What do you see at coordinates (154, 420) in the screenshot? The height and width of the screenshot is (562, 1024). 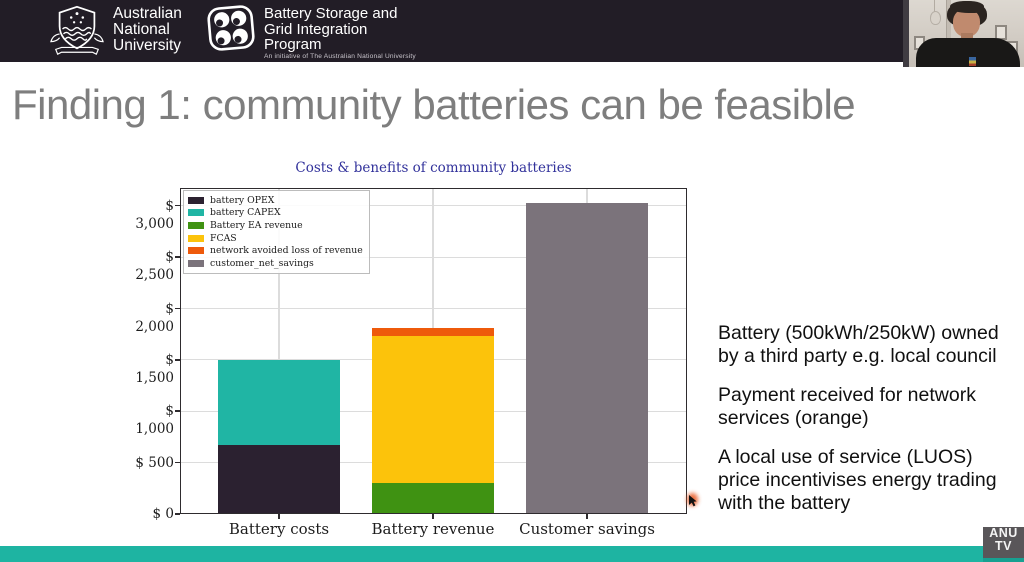 I see `y-tick-label: $ 1,000` at bounding box center [154, 420].